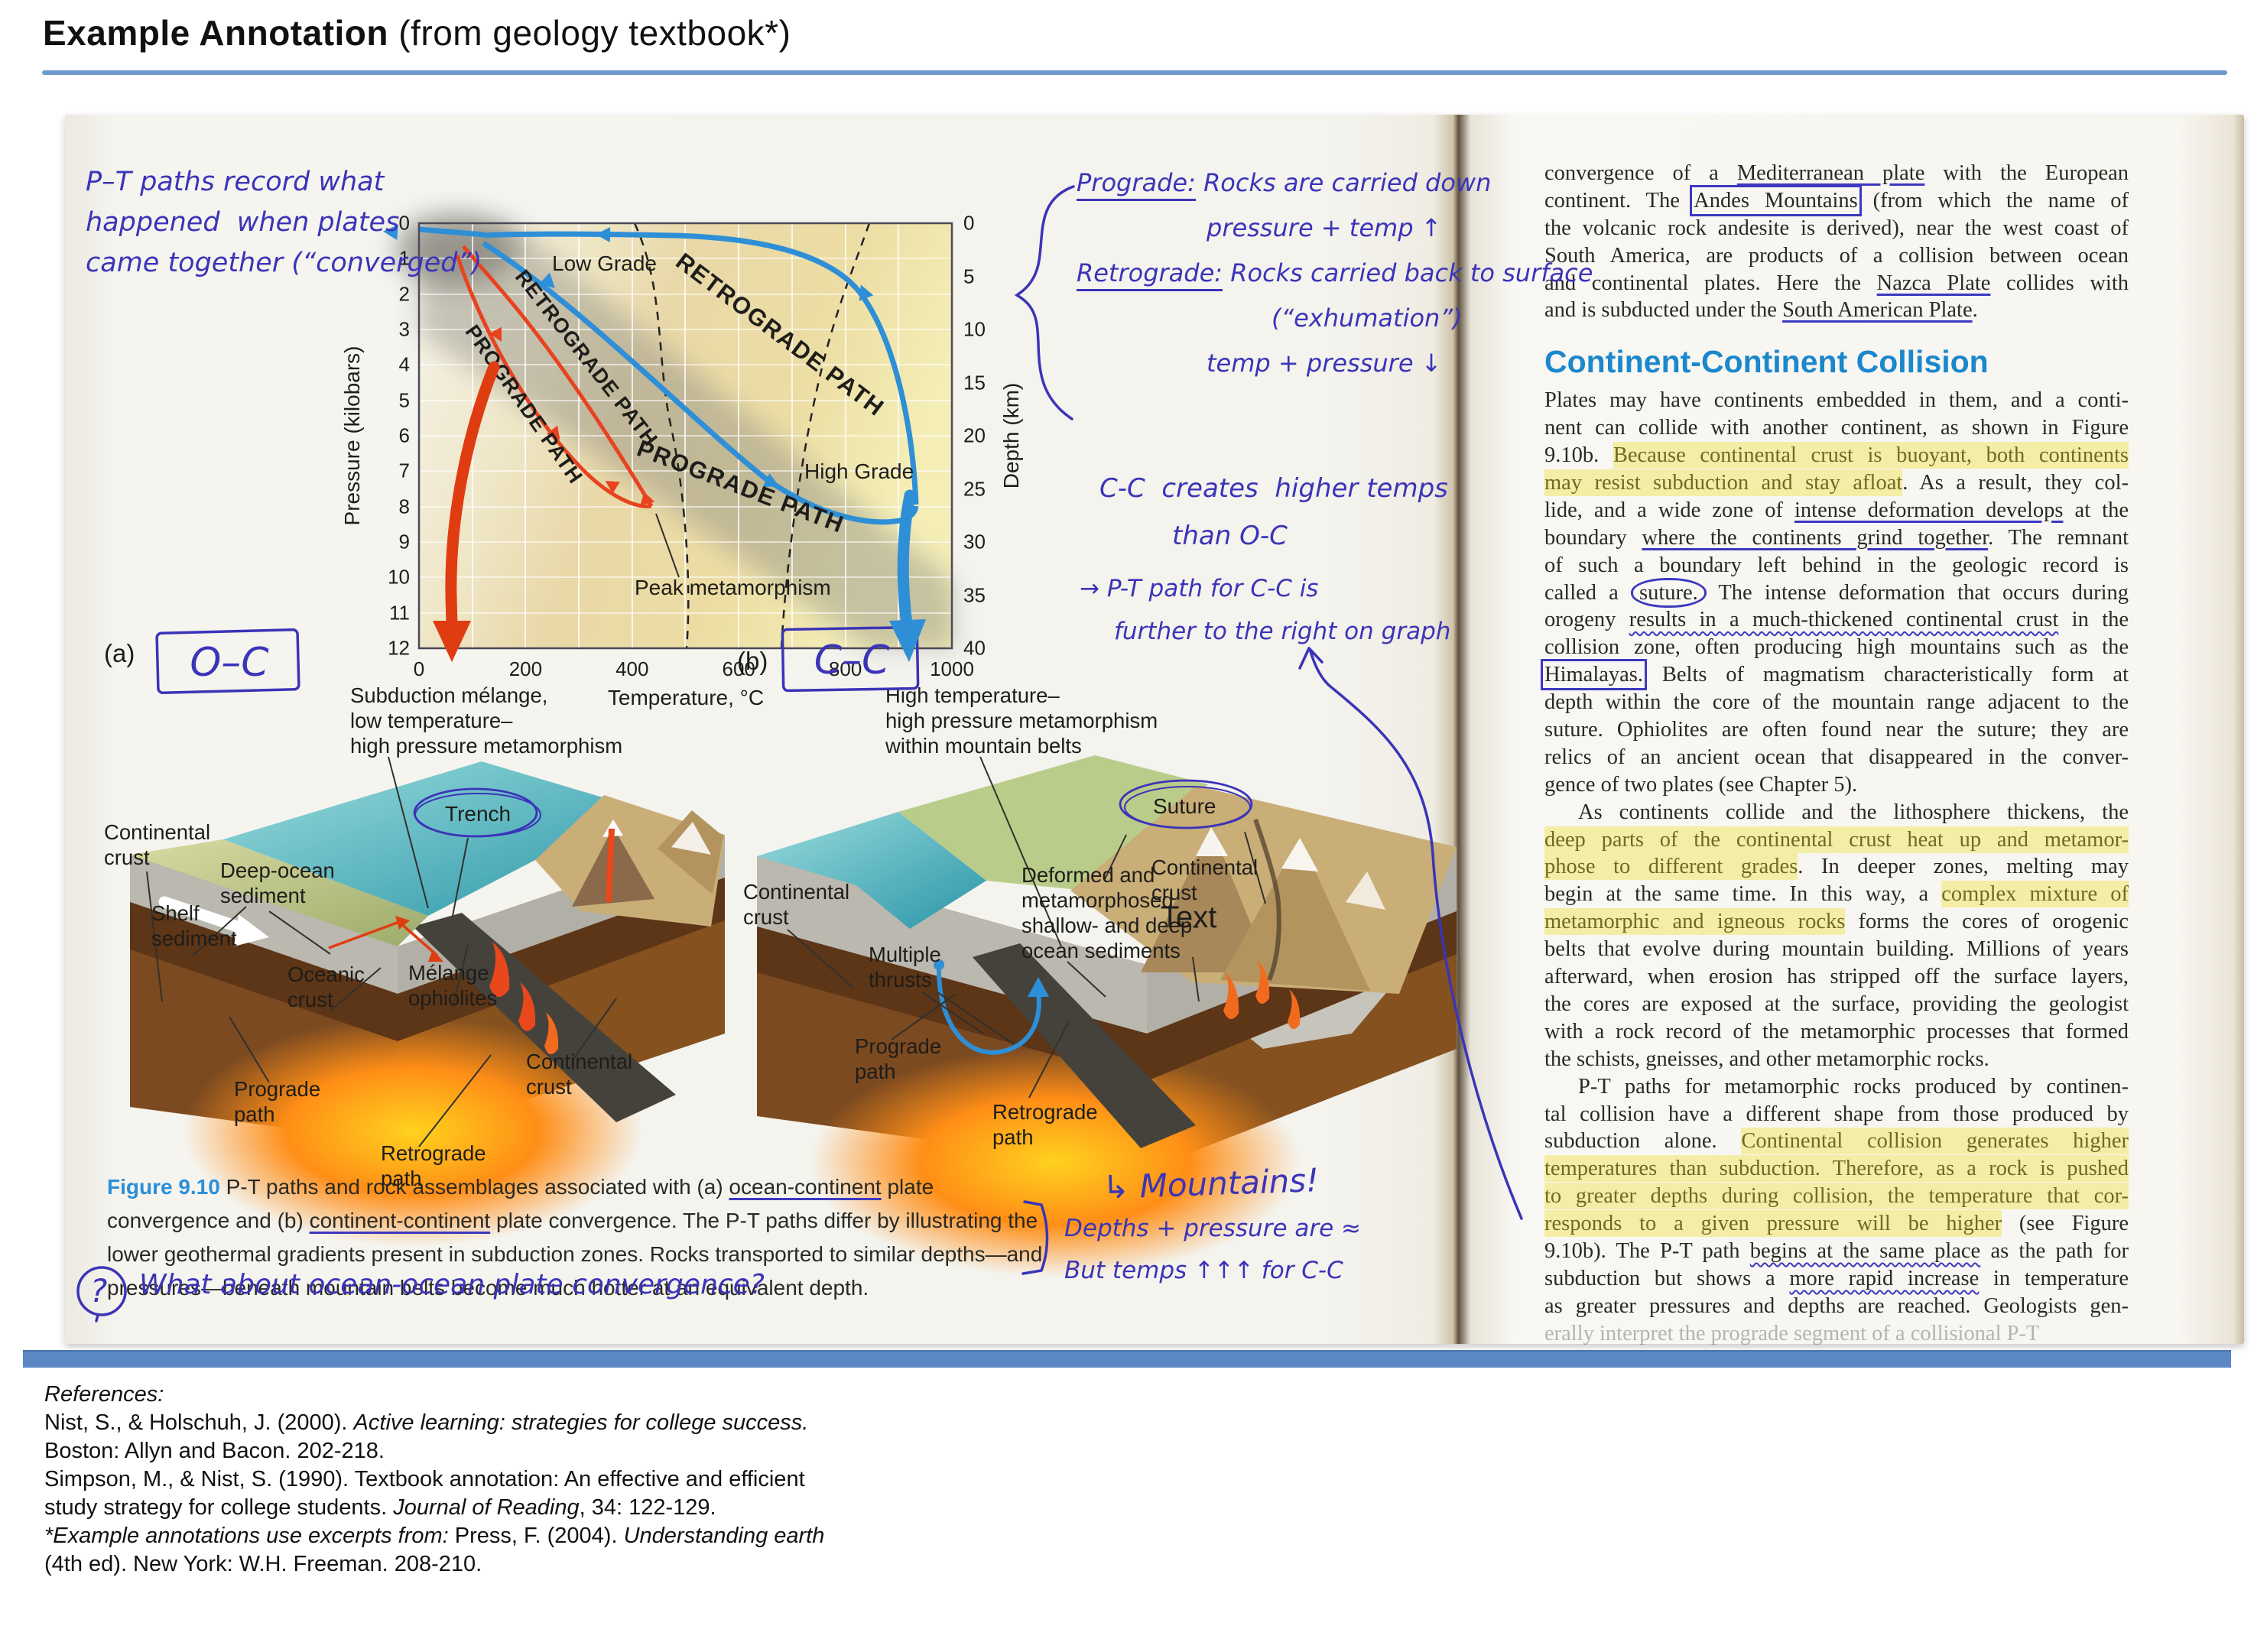  Describe the element at coordinates (434, 1165) in the screenshot. I see `label-a-retrograde-path: Retrograde path` at that location.